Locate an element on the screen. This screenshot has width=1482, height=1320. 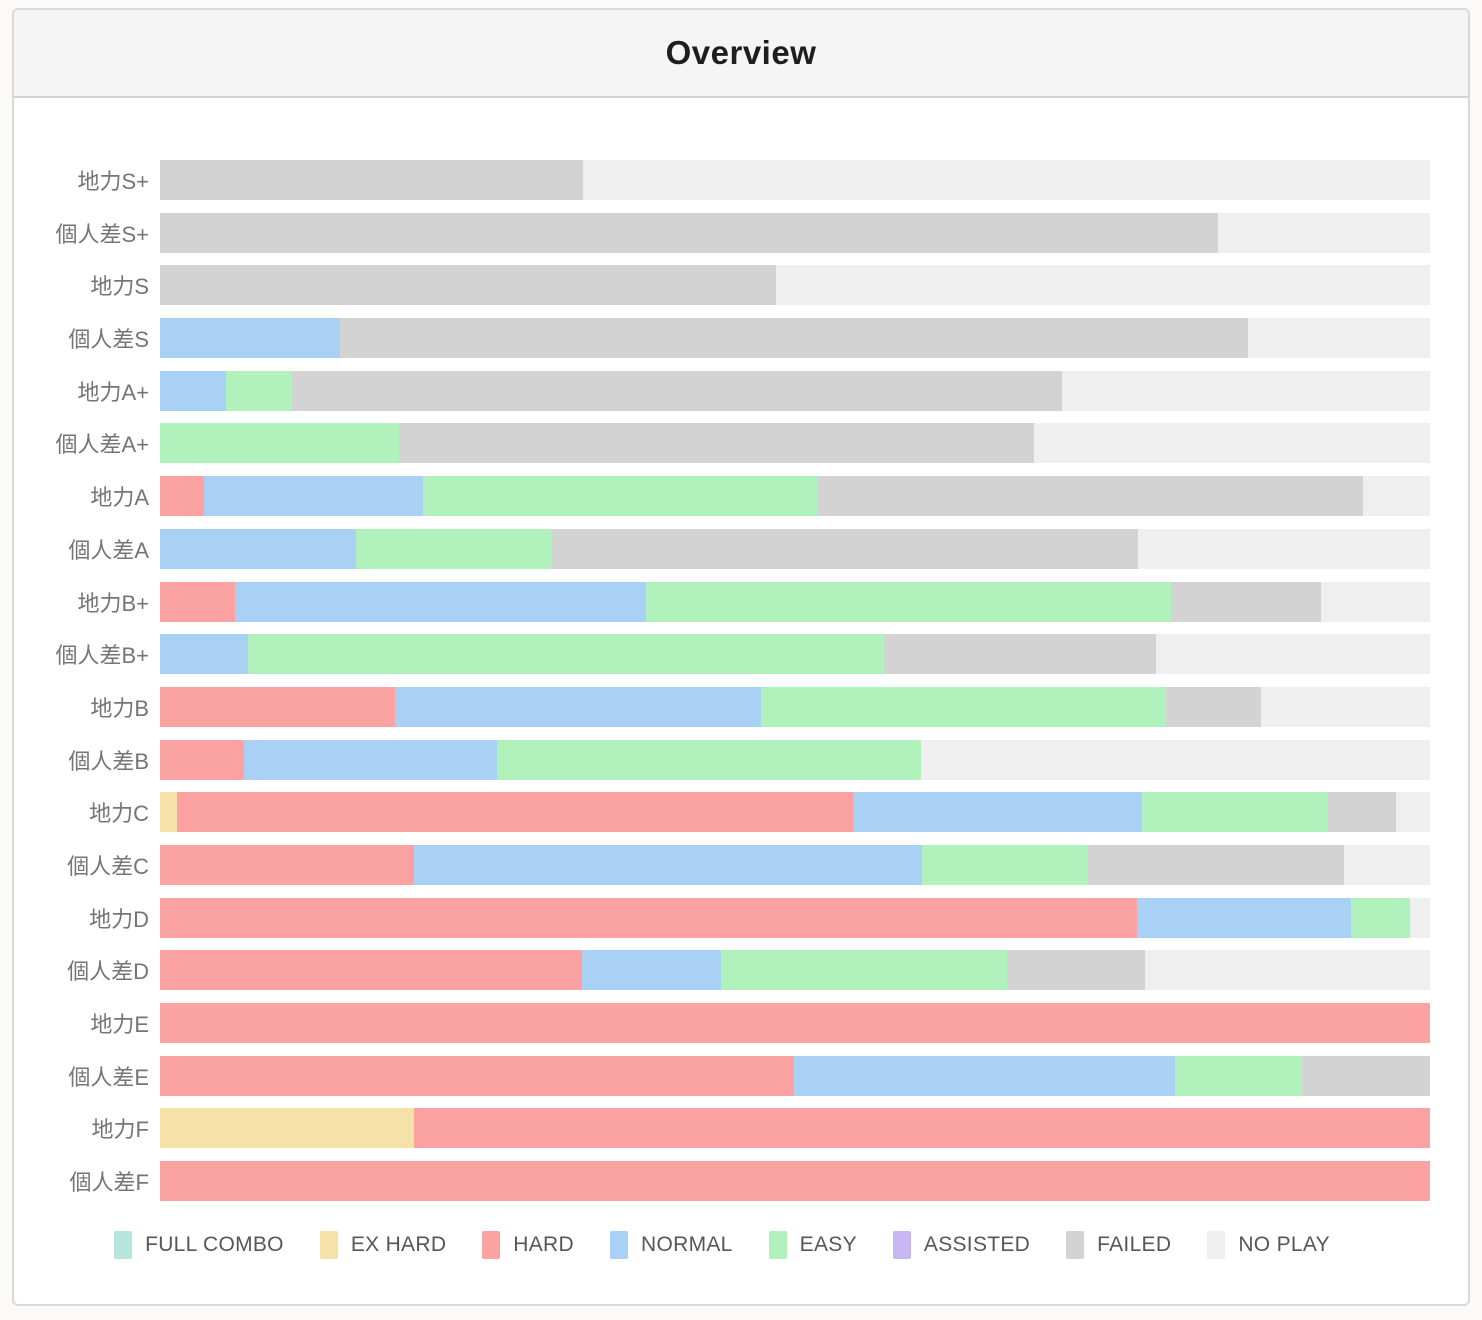
chart-row: 個人差S is located at coordinates (722, 338).